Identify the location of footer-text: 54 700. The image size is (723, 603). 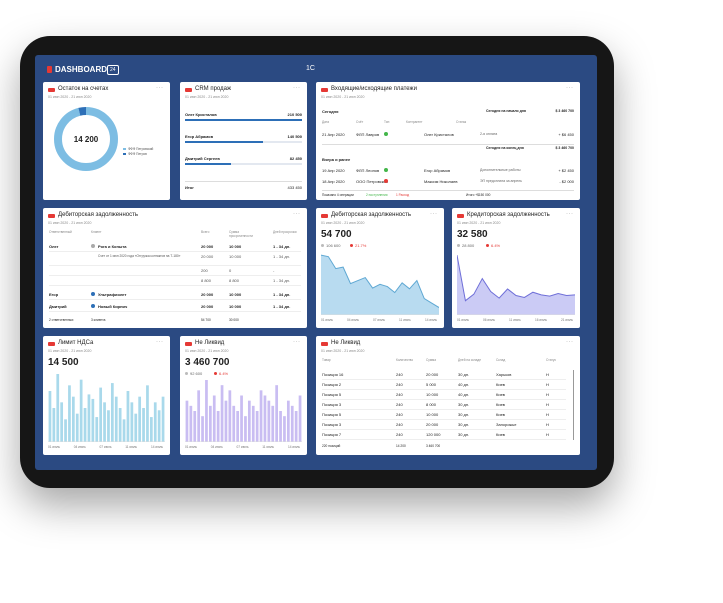
(206, 320).